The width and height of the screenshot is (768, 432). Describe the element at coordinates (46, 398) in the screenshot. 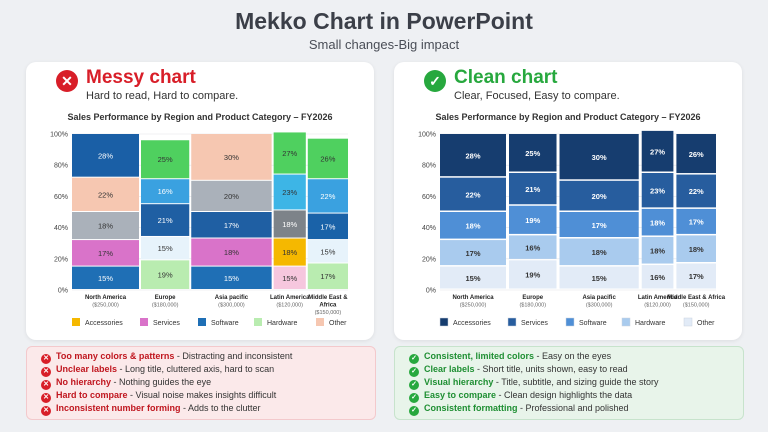

I see `close-icon: ✕` at that location.